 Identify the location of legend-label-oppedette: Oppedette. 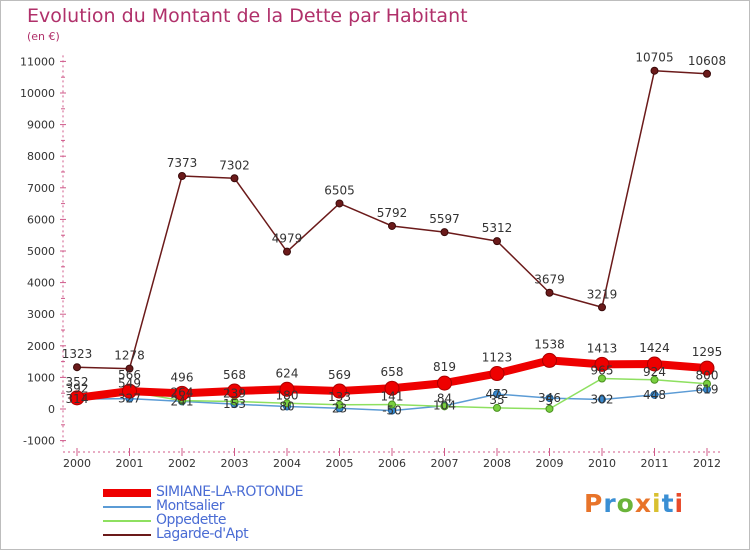
(191, 520).